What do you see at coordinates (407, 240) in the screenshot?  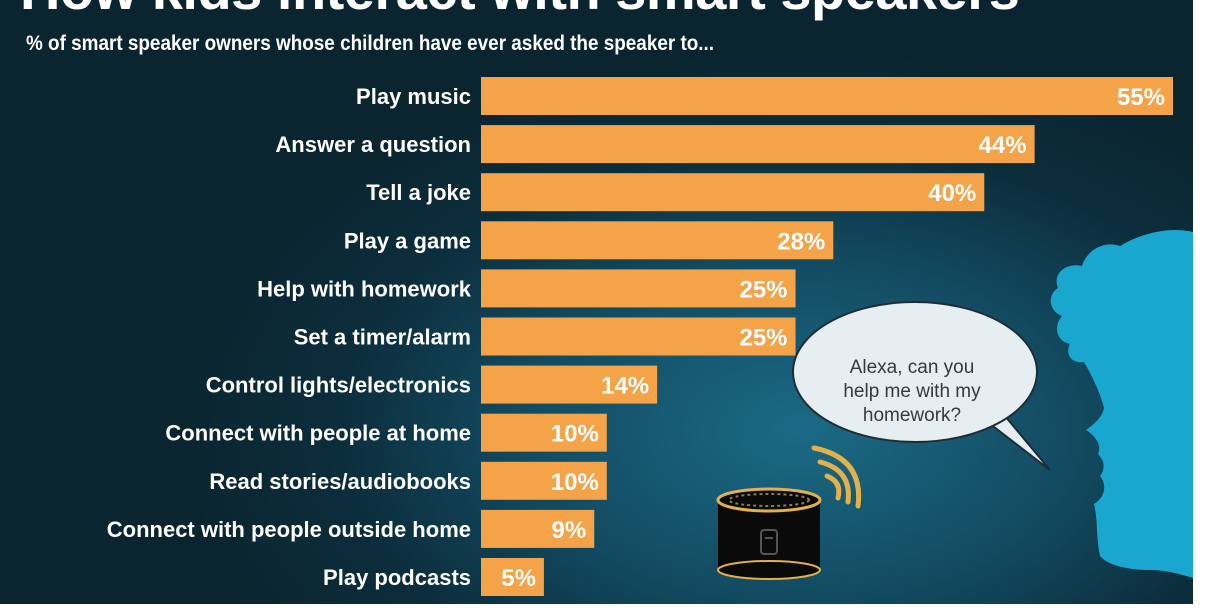 I see `category-label: Play a game` at bounding box center [407, 240].